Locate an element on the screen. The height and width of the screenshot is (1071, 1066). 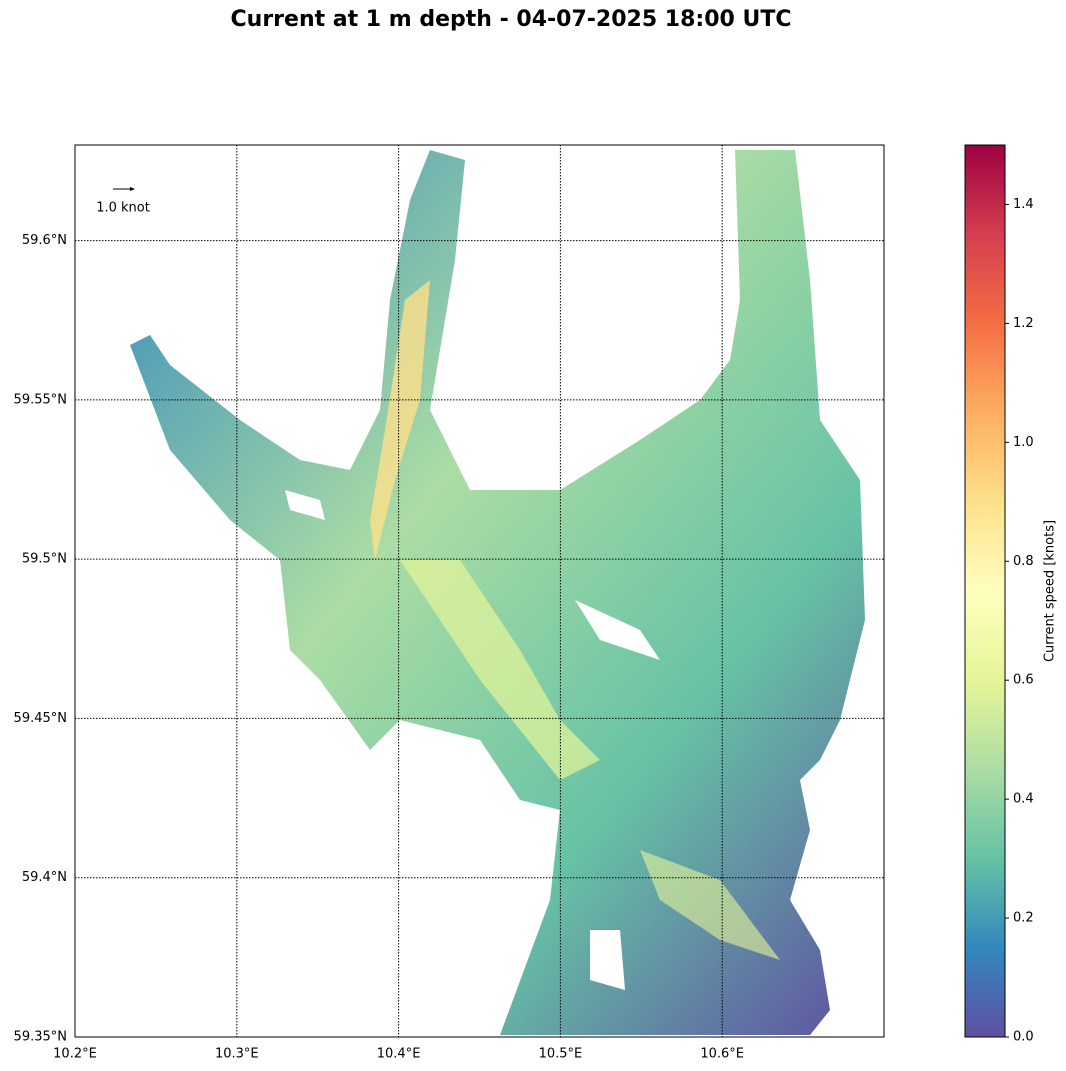
colorbar-tick-label: 0.6 is located at coordinates (1023, 680).